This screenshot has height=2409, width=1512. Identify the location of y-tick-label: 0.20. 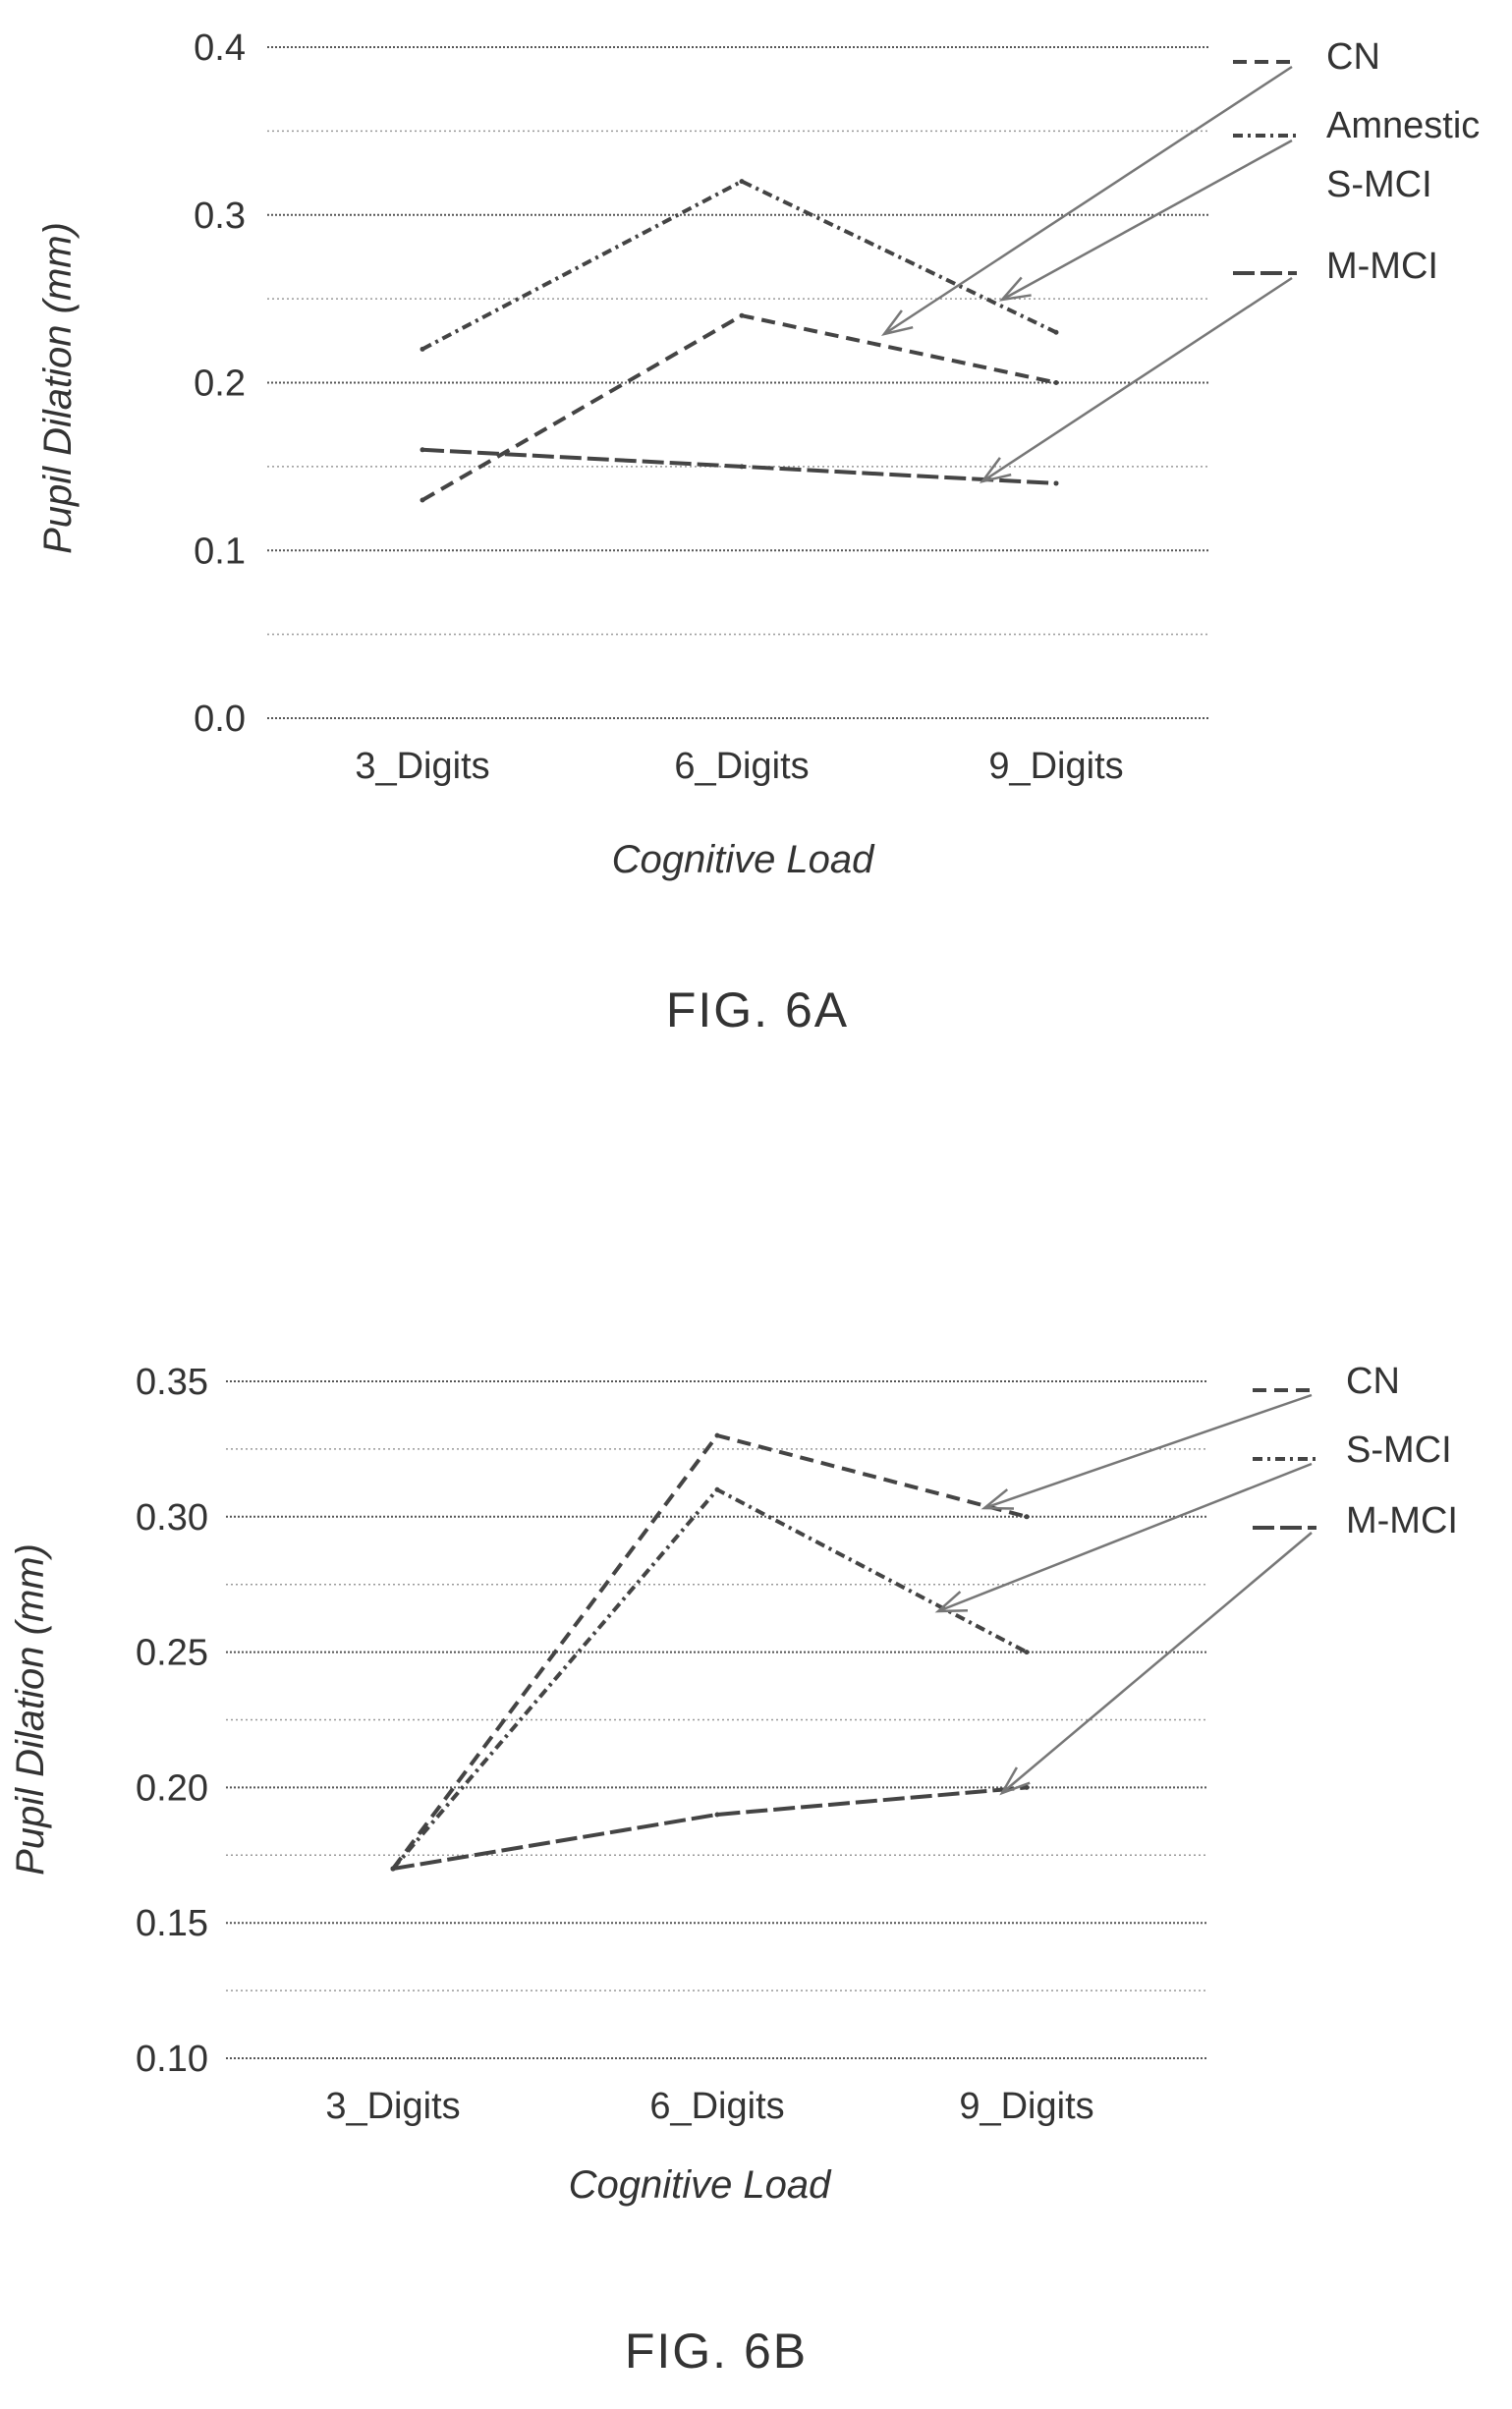
(172, 1788).